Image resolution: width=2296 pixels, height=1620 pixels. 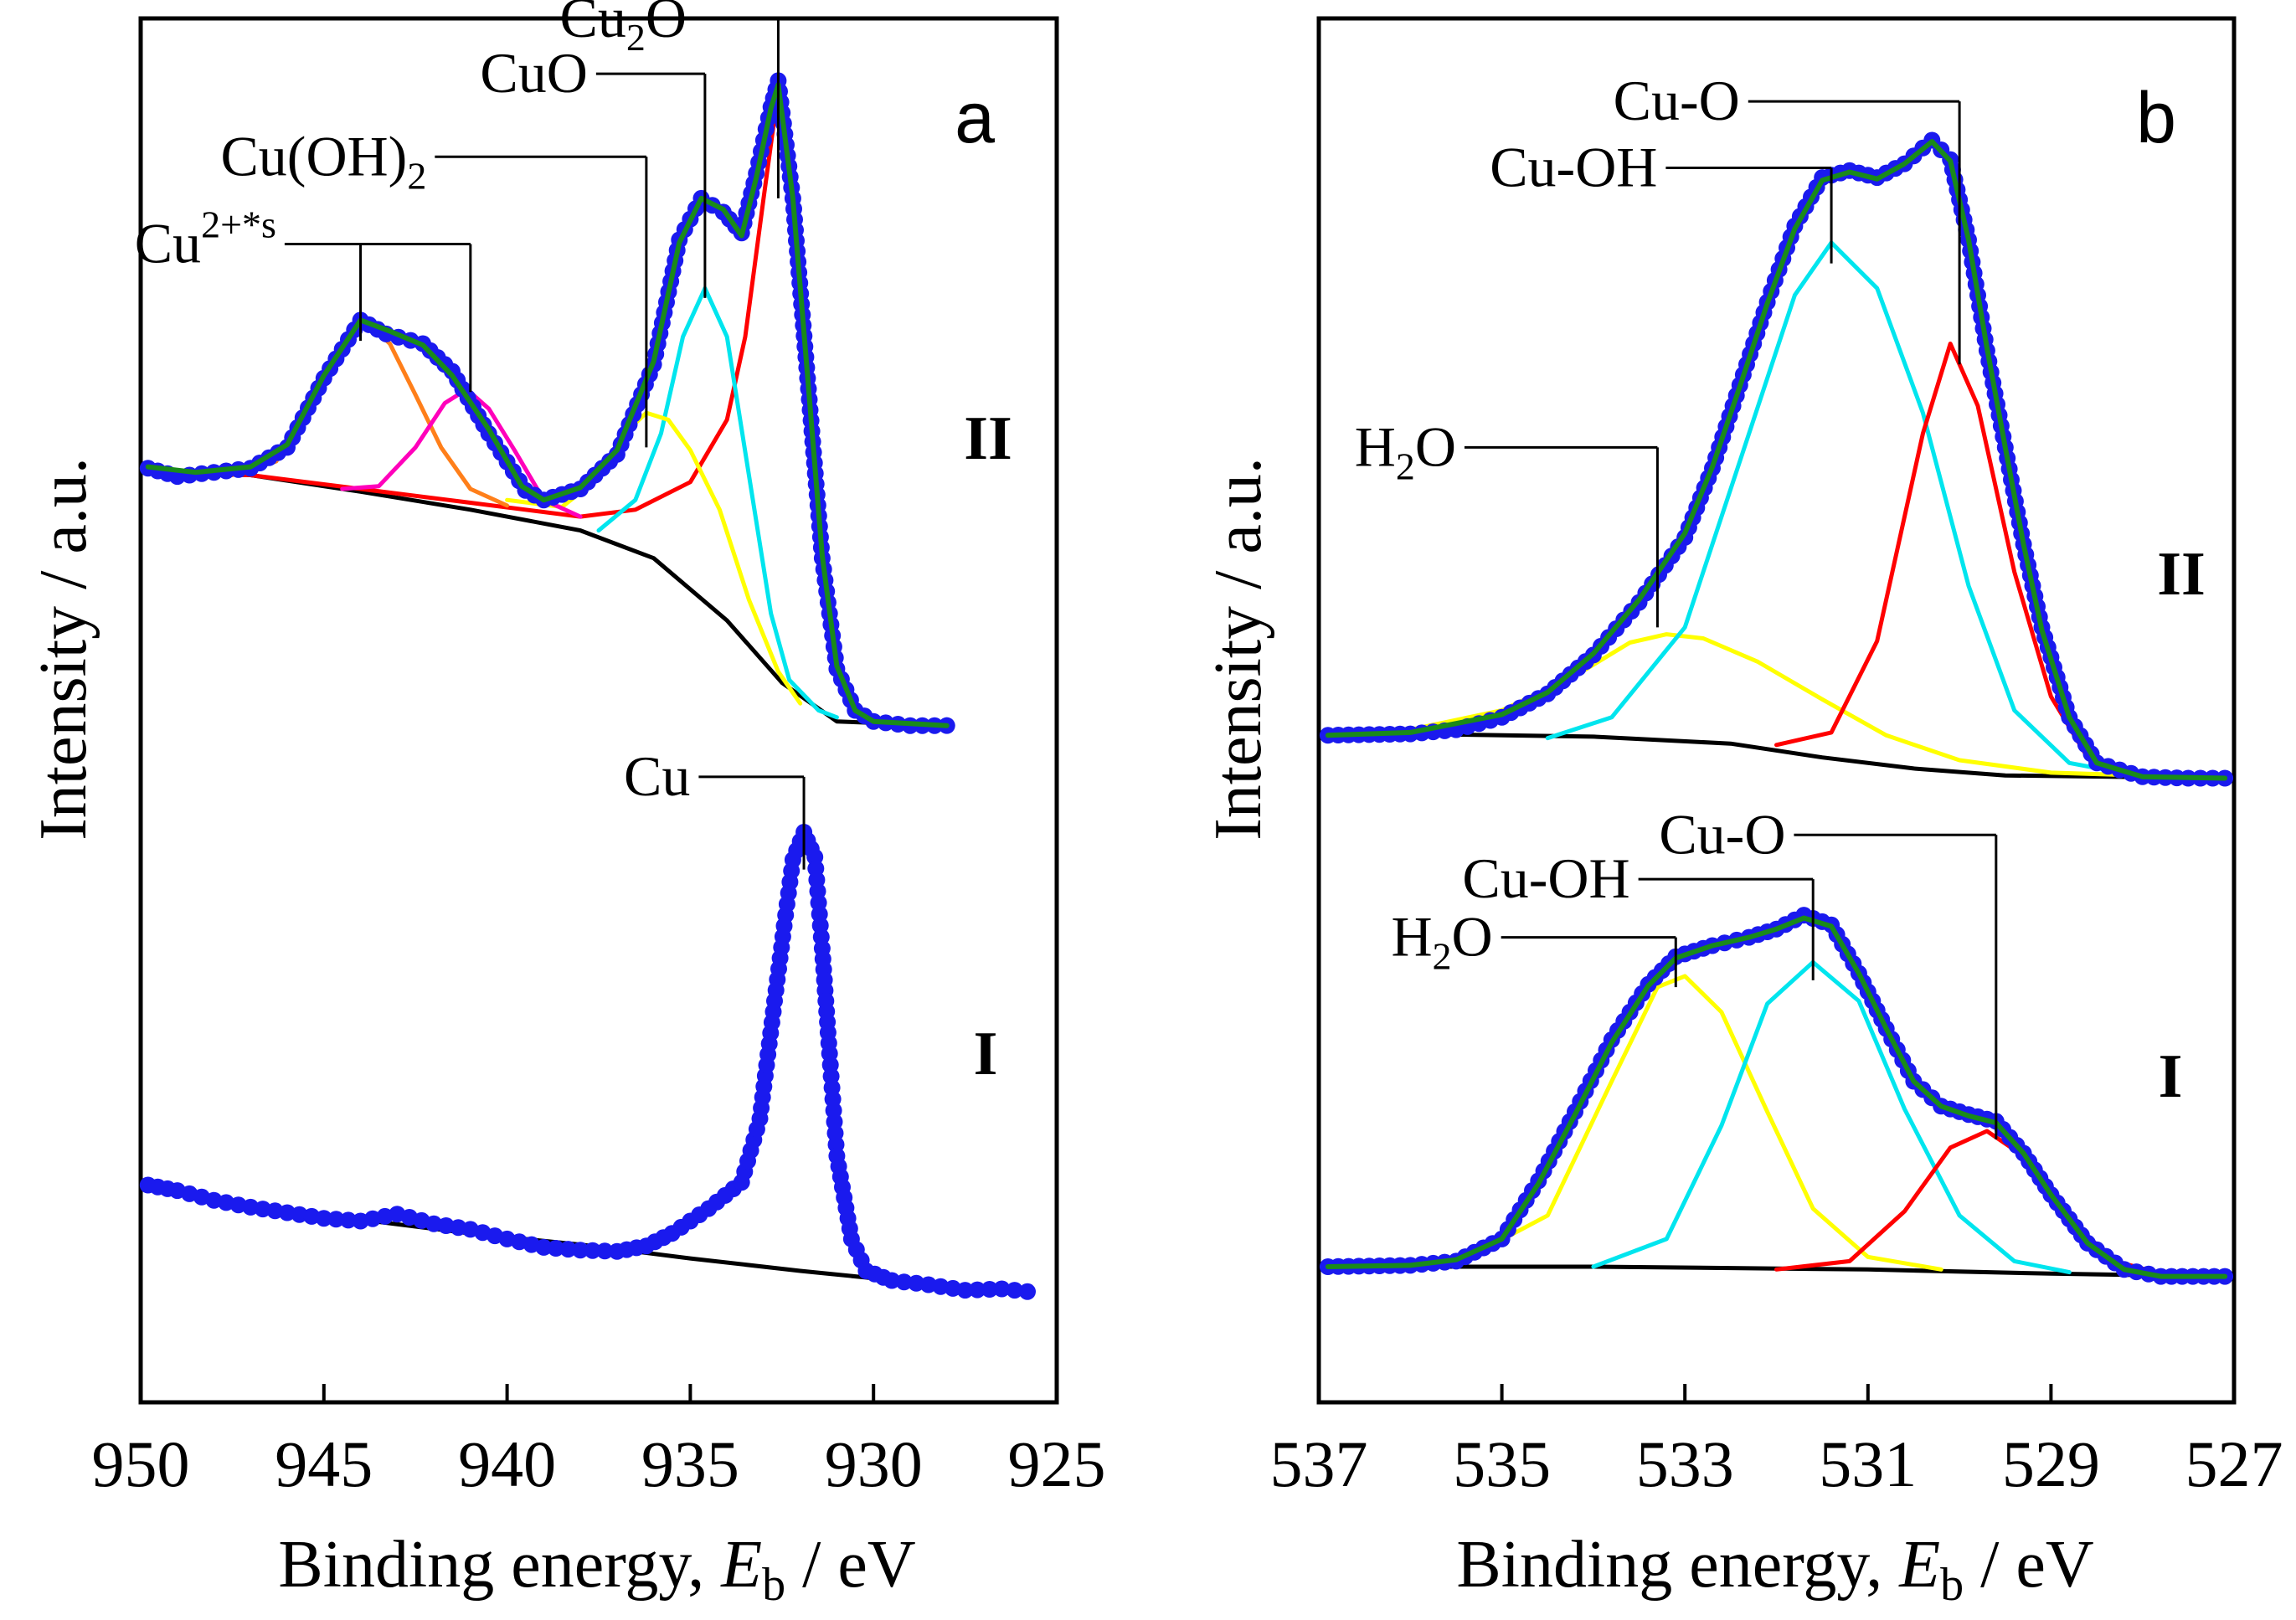 I want to click on panel-b-peak-label-3: Cu-O, so click(x=1722, y=834).